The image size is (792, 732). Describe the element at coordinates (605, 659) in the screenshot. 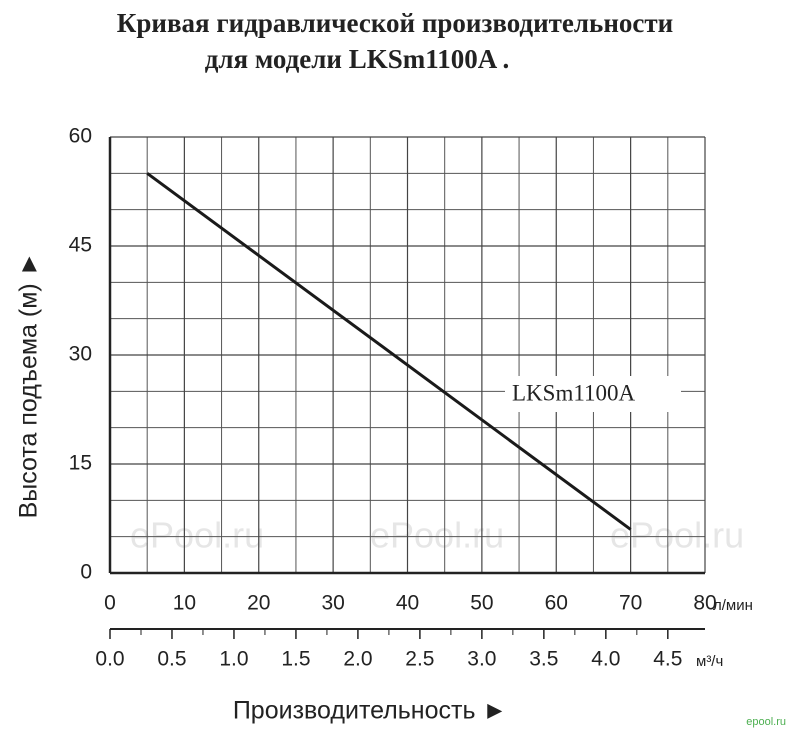

I see `x2-tick-label: 4.0` at that location.